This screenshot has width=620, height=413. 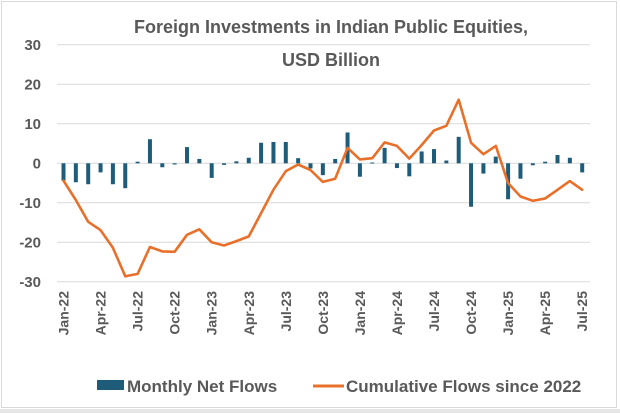 I want to click on y-tick-label: -20, so click(x=30, y=242).